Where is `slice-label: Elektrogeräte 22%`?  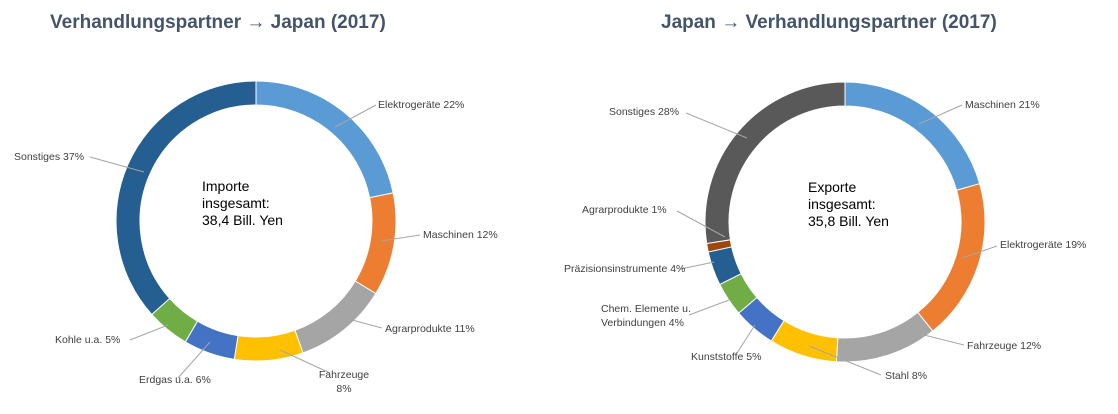 slice-label: Elektrogeräte 22% is located at coordinates (421, 105).